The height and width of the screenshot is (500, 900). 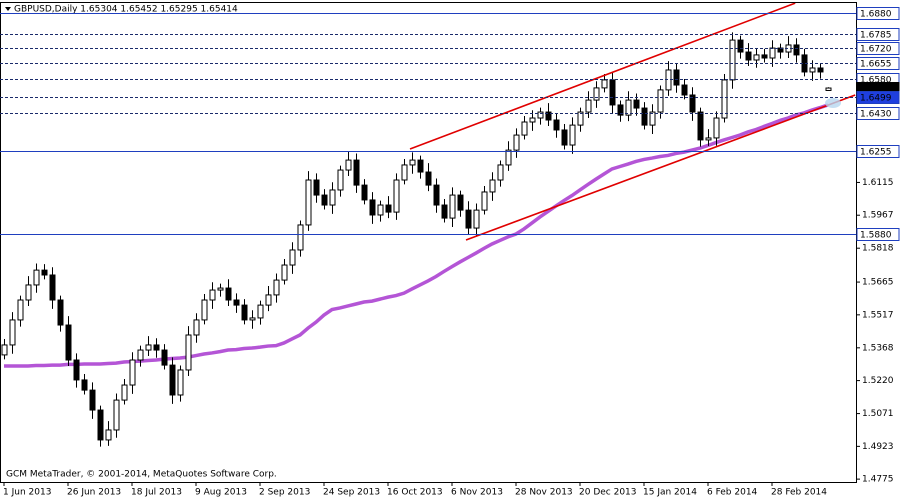 What do you see at coordinates (876, 50) in the screenshot?
I see `price-label: 1.6720` at bounding box center [876, 50].